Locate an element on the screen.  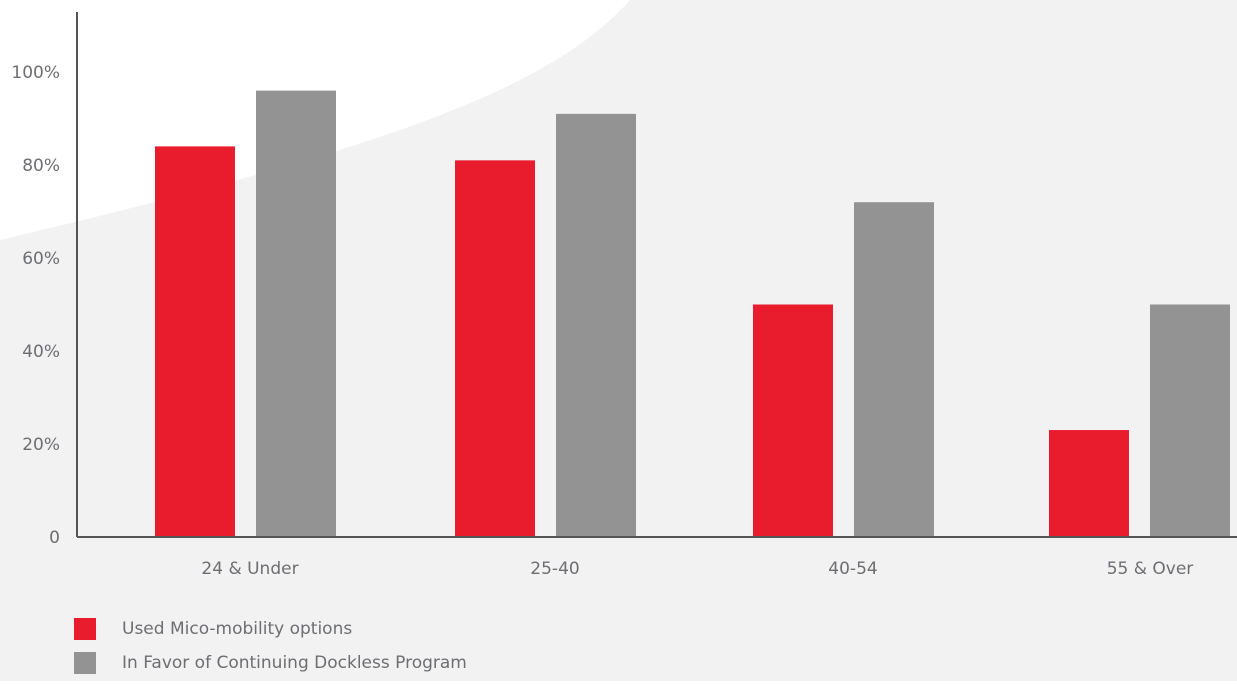
legend-label: Used Mico-mobility options is located at coordinates (237, 629).